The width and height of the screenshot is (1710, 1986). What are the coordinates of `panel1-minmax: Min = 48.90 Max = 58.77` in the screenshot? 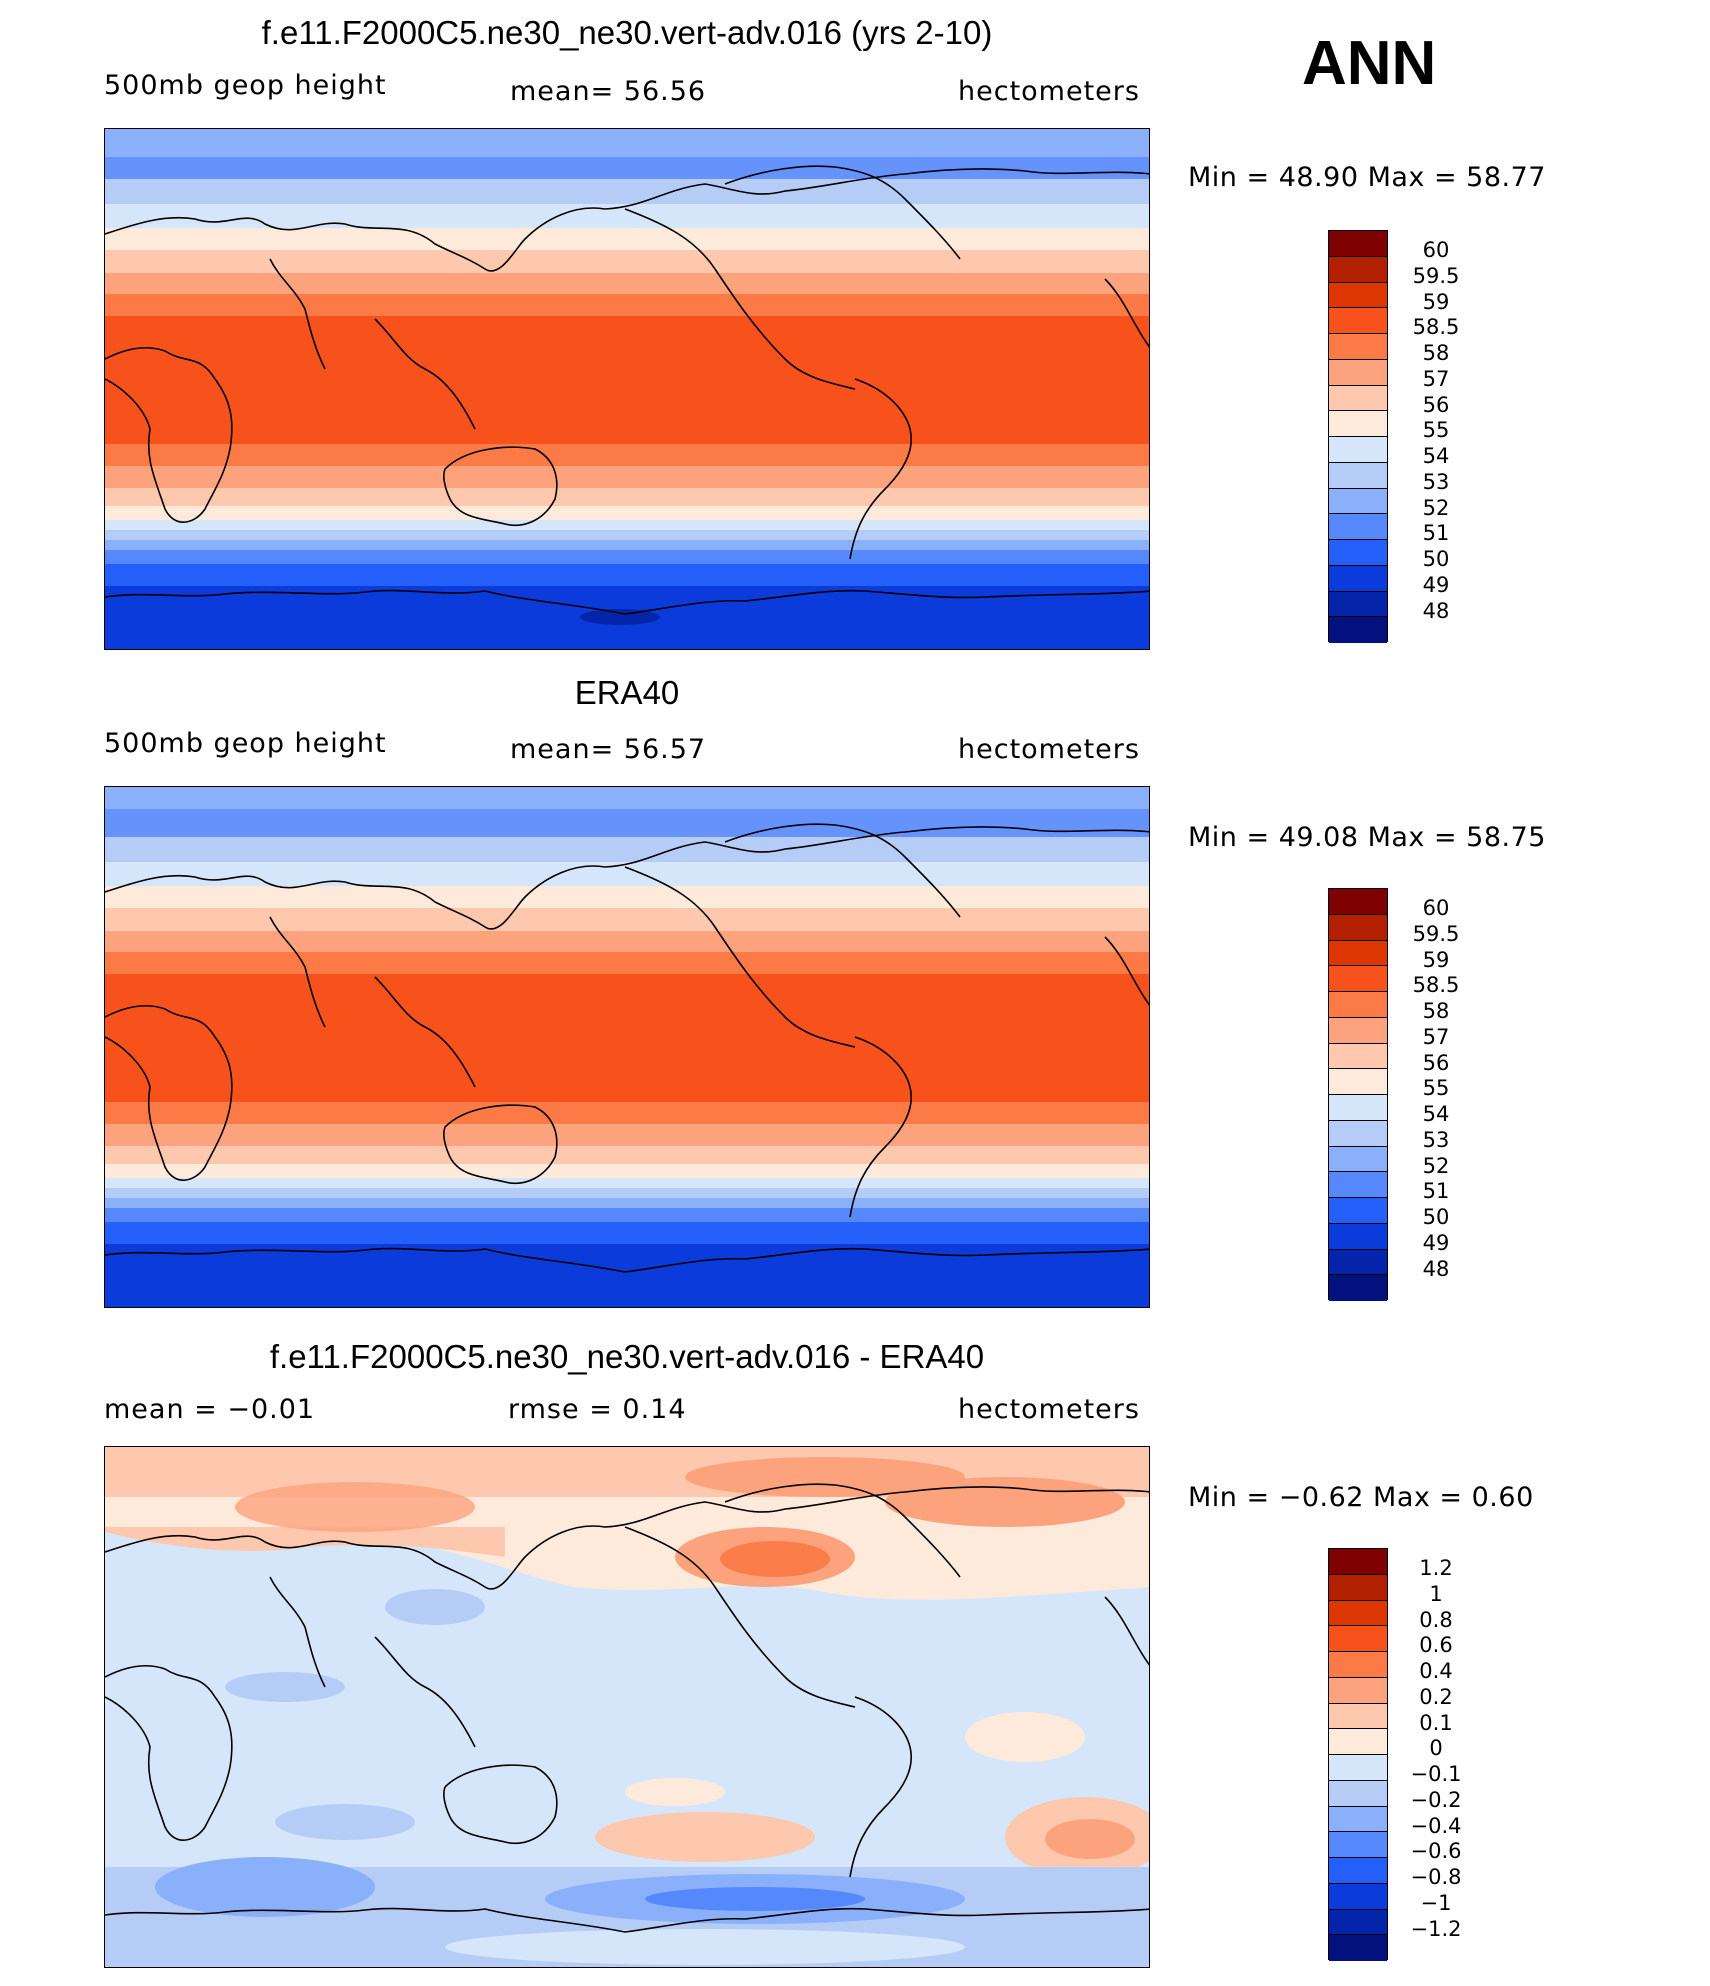 It's located at (1367, 177).